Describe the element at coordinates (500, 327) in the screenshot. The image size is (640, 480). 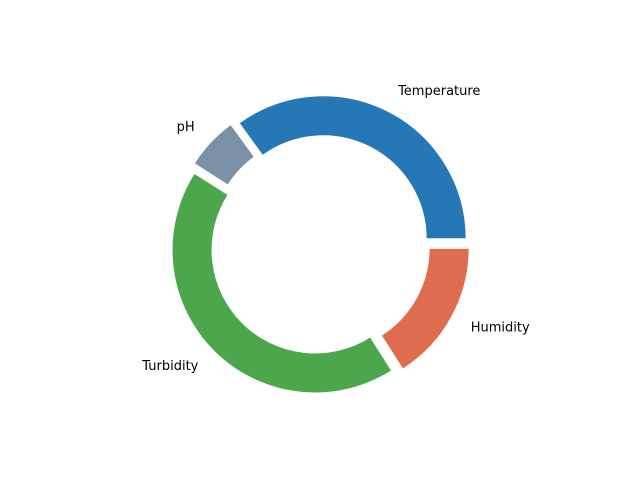
I see `slice-label-humidity: Humidity` at that location.